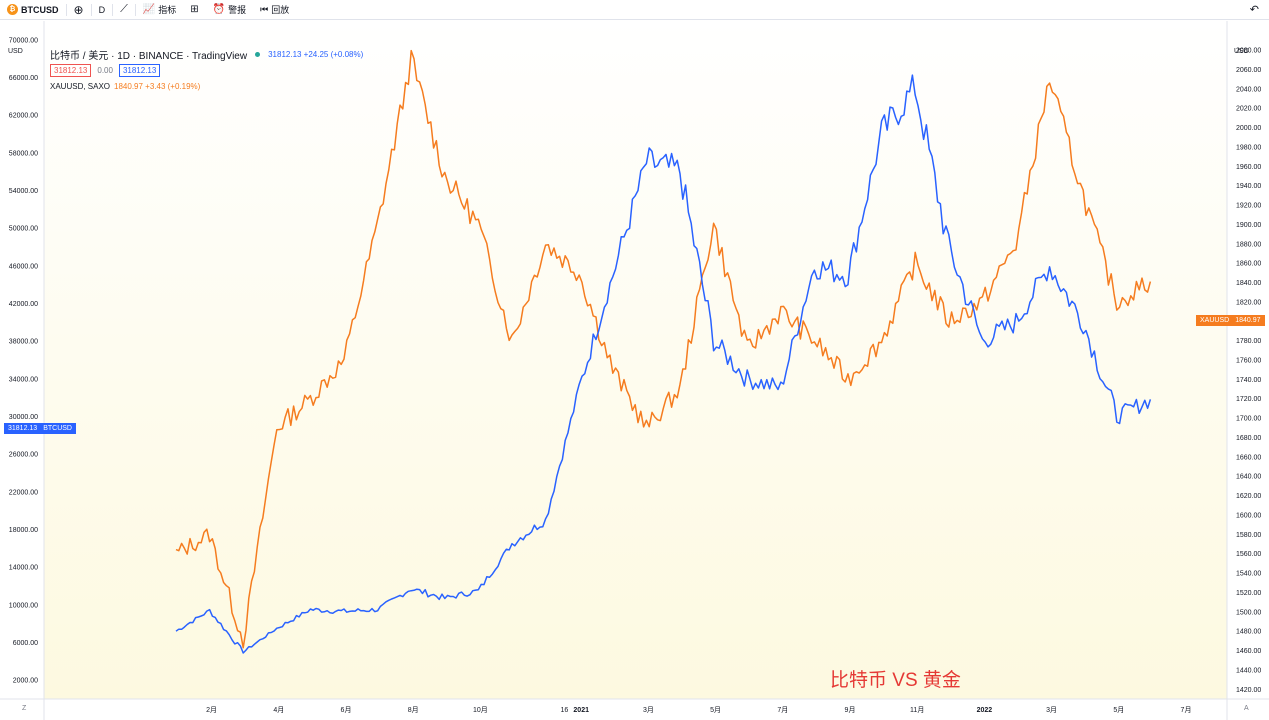 This screenshot has width=1269, height=720. I want to click on xau-legend-name: XAUUSD, SAXO, so click(80, 86).